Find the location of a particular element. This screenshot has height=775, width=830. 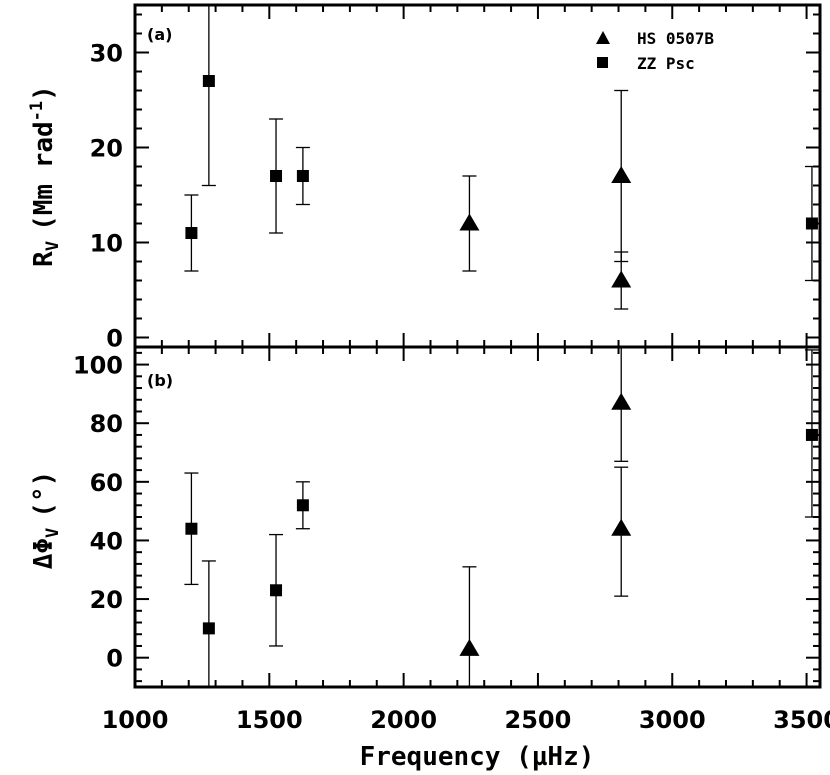

panel-b-y-axis-unit: (°) is located at coordinates (44, 494).